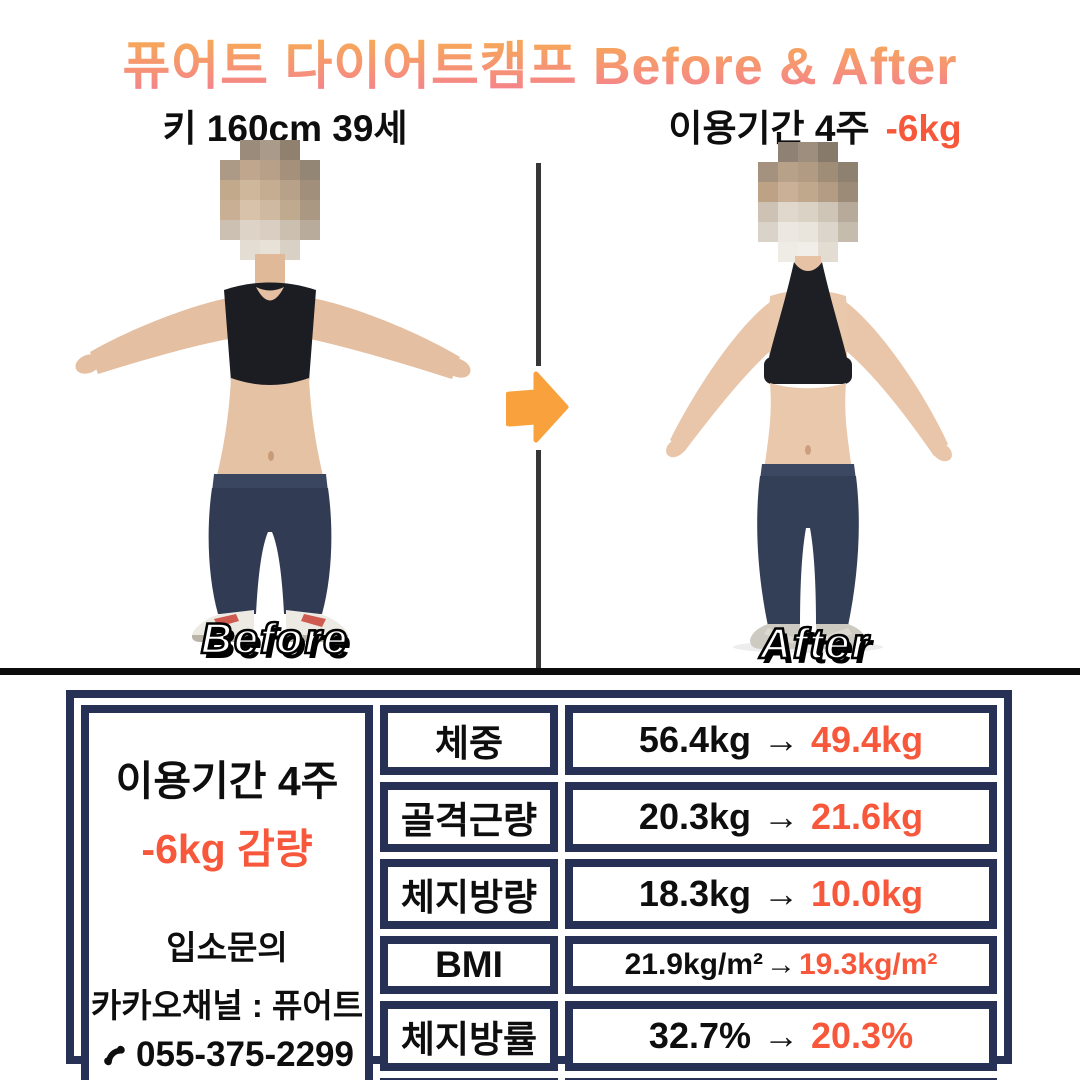 The width and height of the screenshot is (1080, 1080). I want to click on stat-label-skeletal-muscle: 골격근량, so click(469, 817).